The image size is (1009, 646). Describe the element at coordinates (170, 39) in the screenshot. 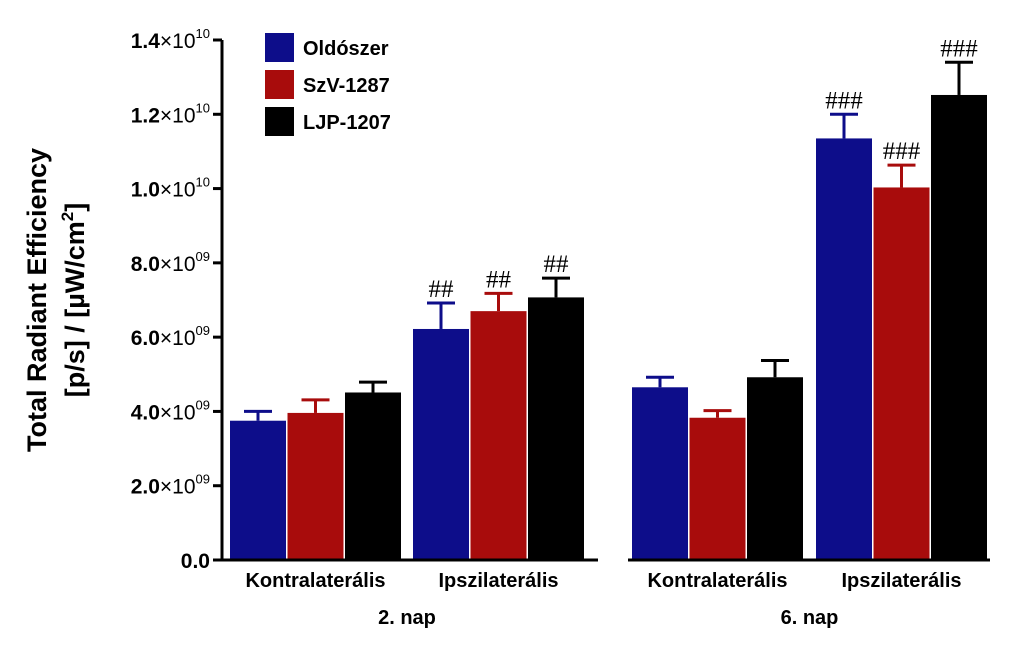

I see `y-tick-label: 1.4×1010​` at that location.